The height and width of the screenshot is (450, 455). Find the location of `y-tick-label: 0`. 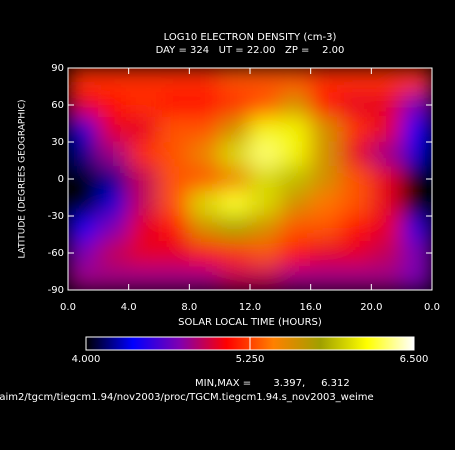

y-tick-label: 0 is located at coordinates (61, 179).